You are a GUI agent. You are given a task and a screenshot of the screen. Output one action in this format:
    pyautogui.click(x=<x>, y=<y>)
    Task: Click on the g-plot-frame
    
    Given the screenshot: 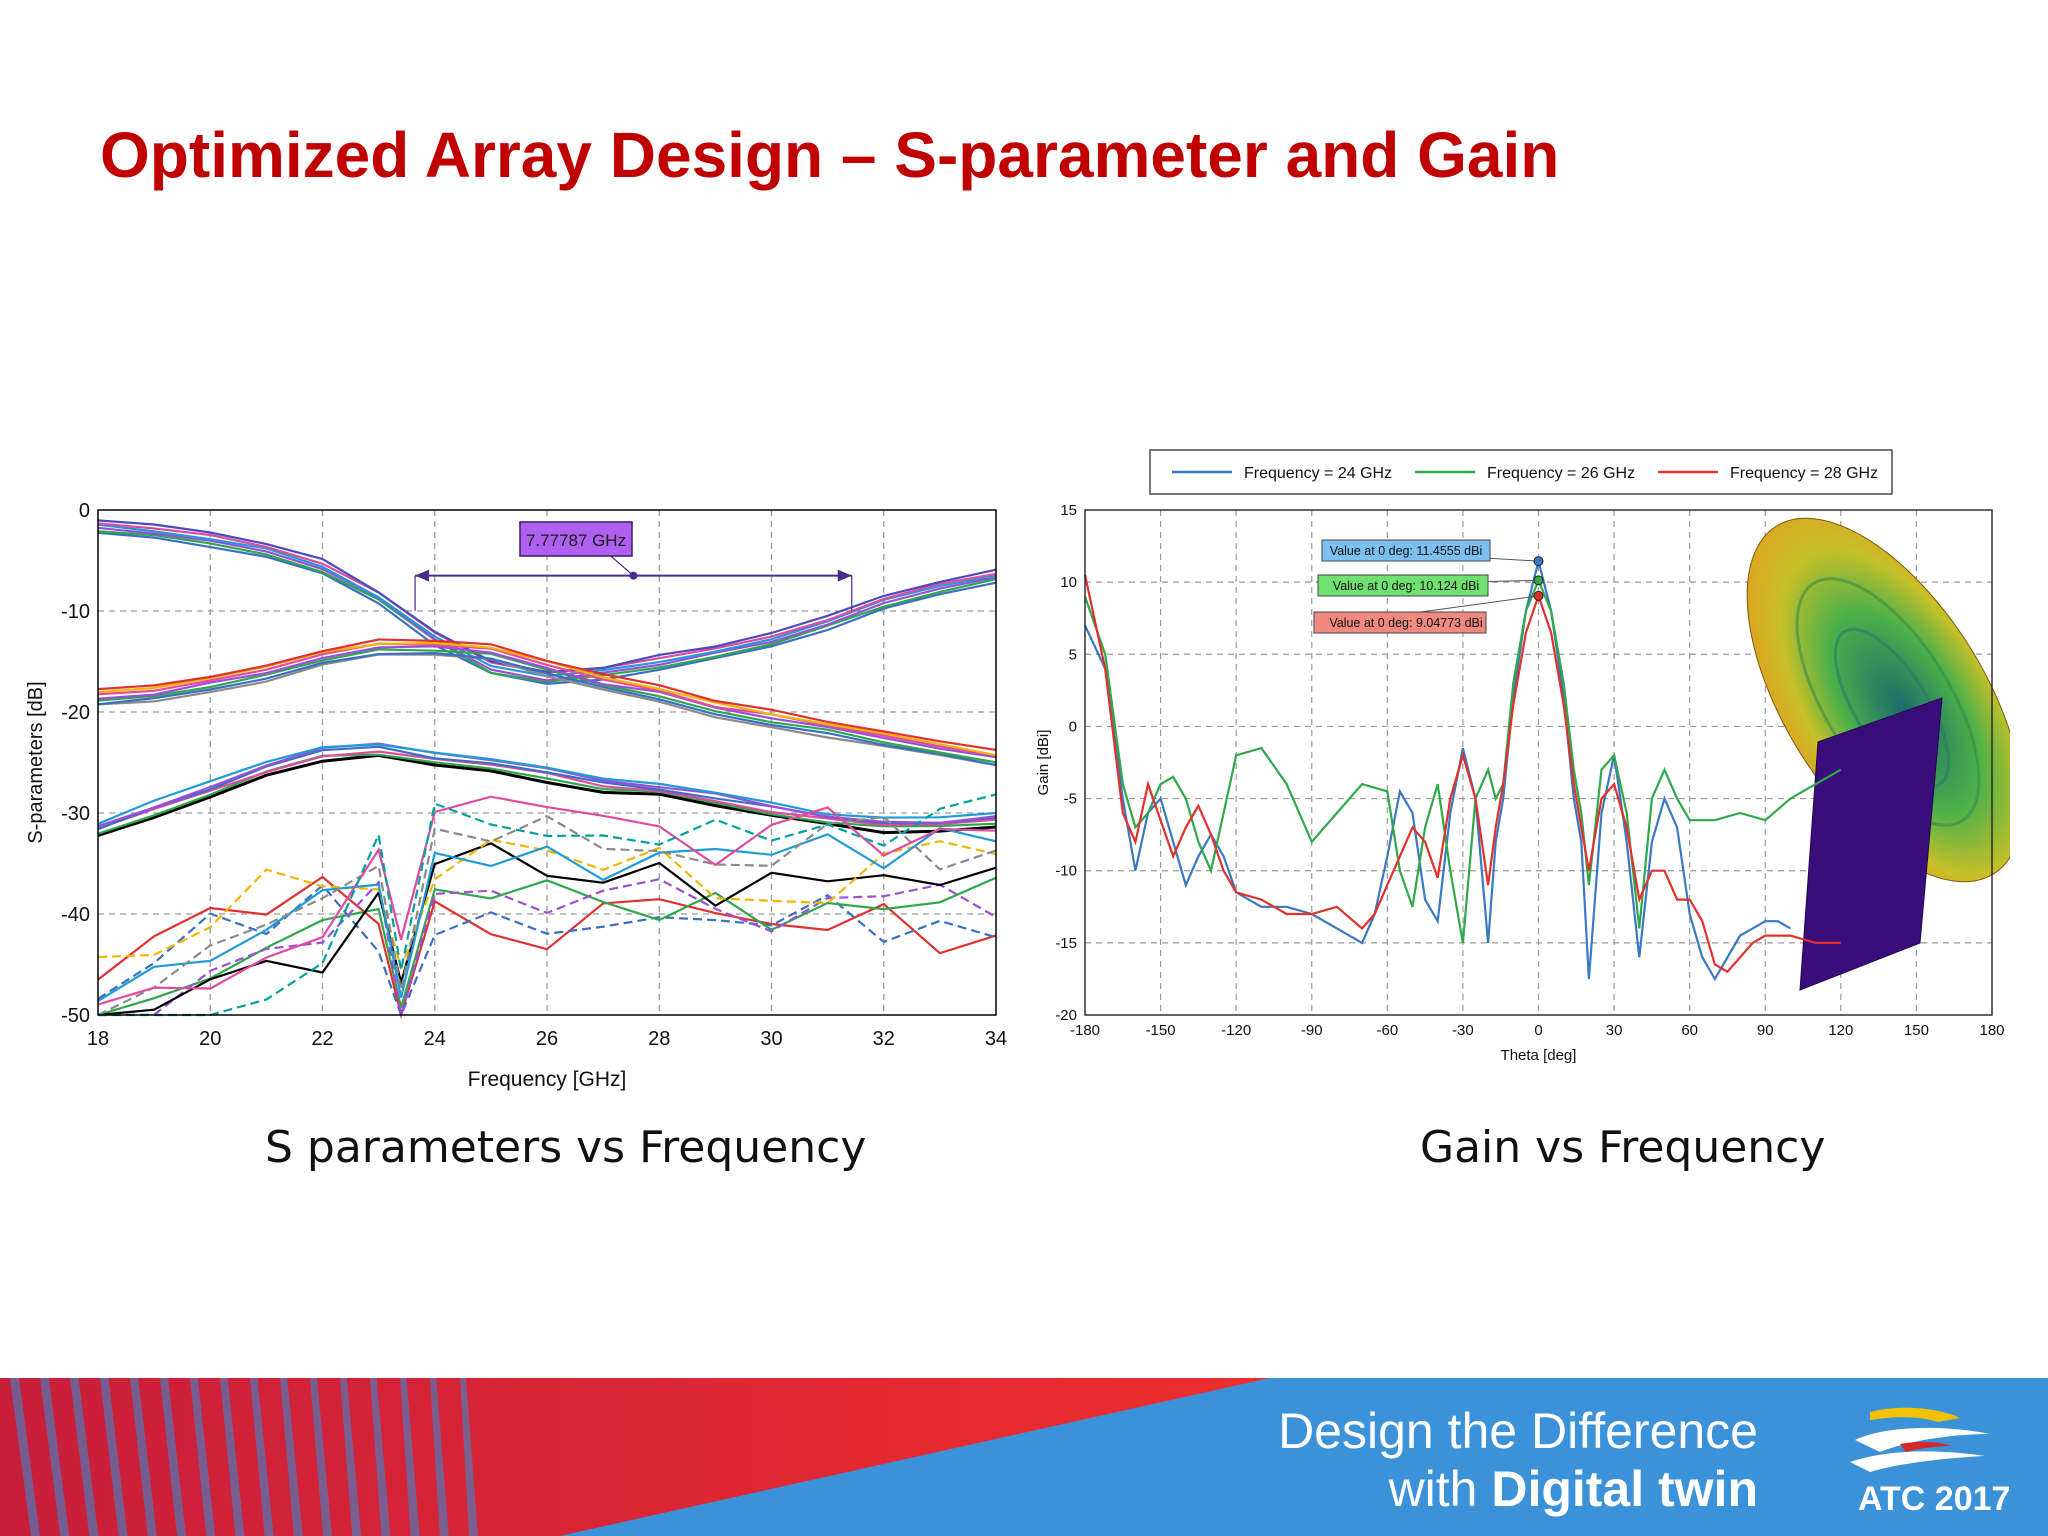 What is the action you would take?
    pyautogui.click(x=1538, y=762)
    